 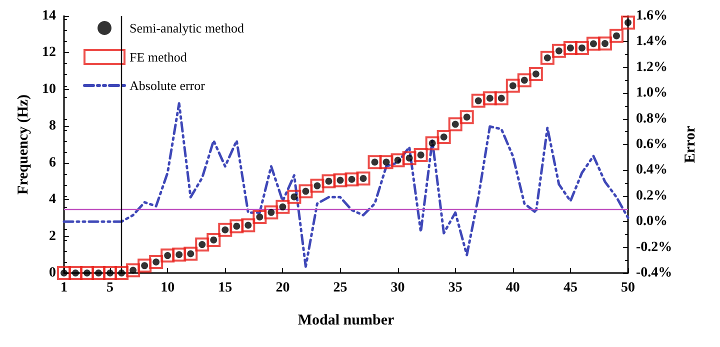 What do you see at coordinates (167, 288) in the screenshot?
I see `x-tick-label: 10` at bounding box center [167, 288].